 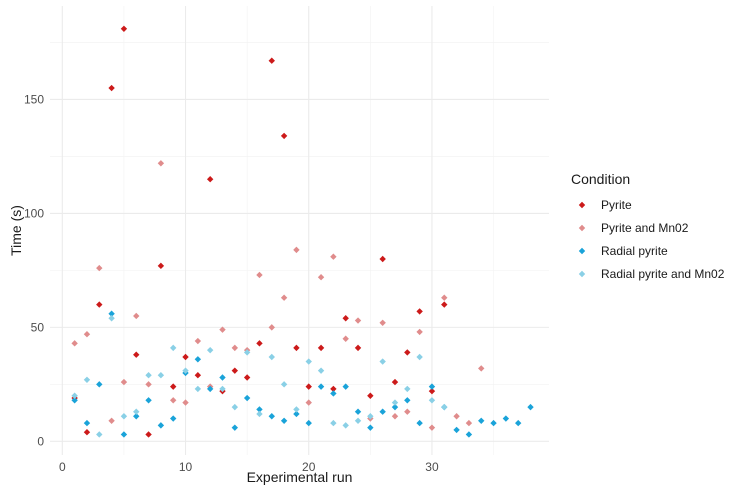 I want to click on y-tick-label: 50, so click(x=38, y=327).